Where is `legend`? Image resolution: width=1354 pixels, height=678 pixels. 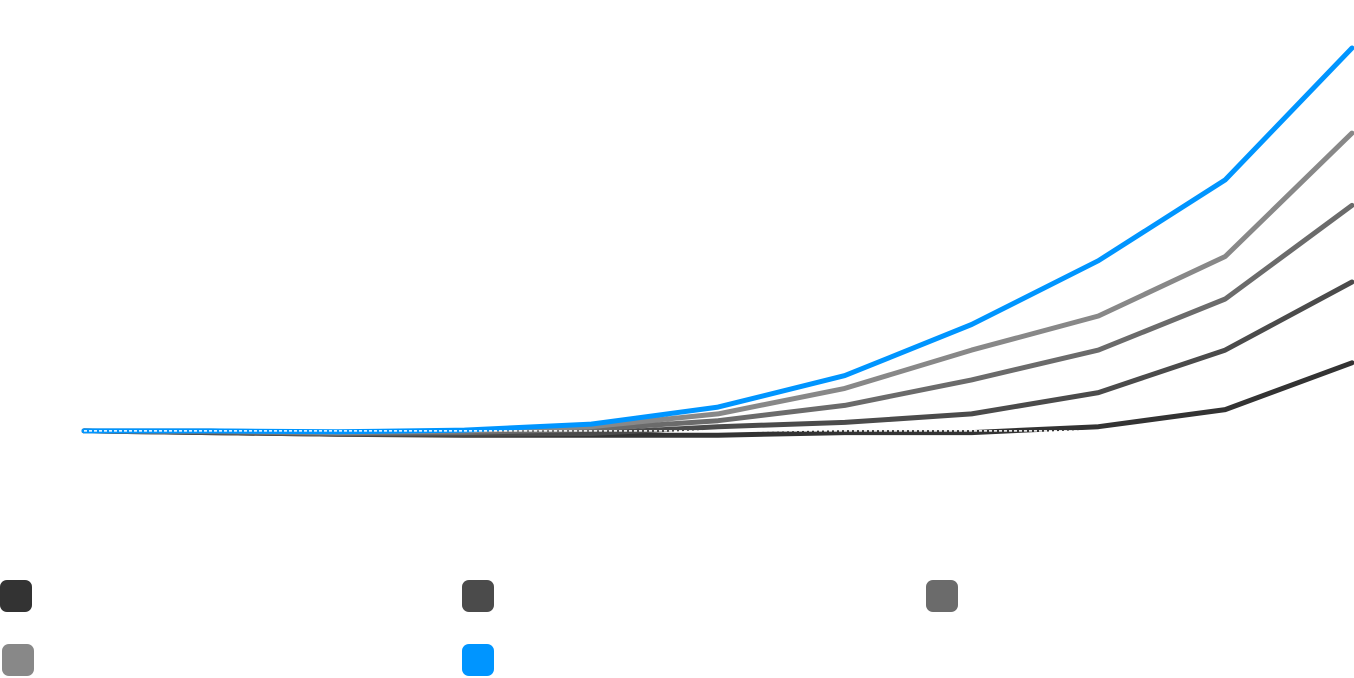 legend is located at coordinates (677, 629).